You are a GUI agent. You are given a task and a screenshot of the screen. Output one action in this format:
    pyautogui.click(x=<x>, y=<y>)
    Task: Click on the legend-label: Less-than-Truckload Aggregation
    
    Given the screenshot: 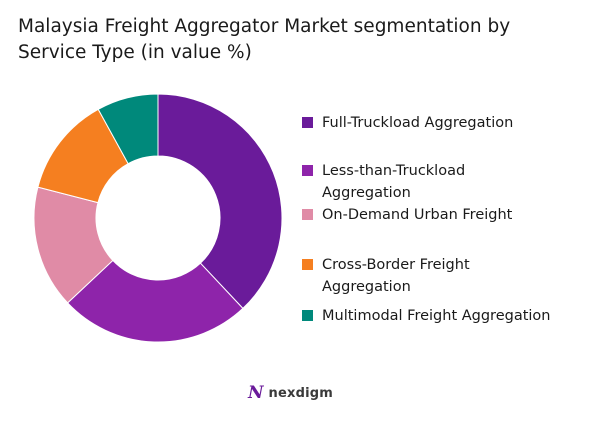 What is the action you would take?
    pyautogui.click(x=394, y=182)
    